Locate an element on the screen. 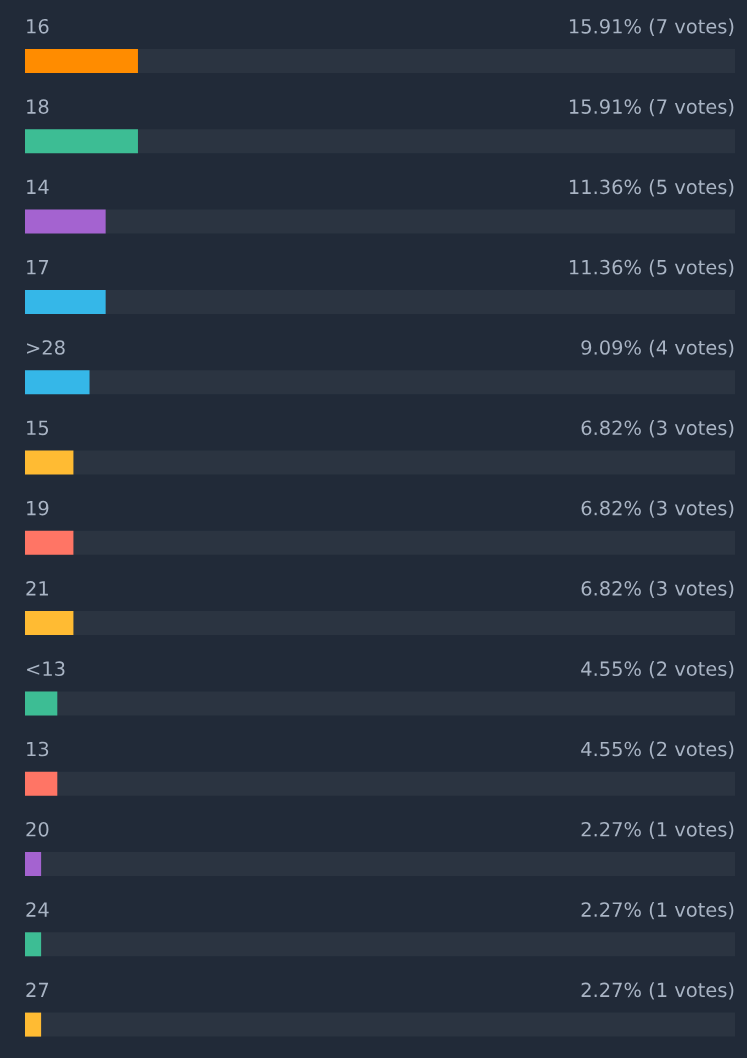 Image resolution: width=747 pixels, height=1058 pixels. y-tick-label: 15 is located at coordinates (38, 428).